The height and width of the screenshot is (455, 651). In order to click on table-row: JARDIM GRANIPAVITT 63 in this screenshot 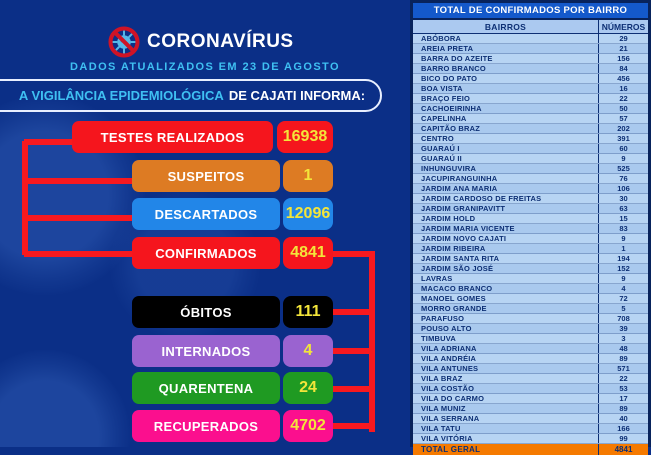, I will do `click(530, 209)`.